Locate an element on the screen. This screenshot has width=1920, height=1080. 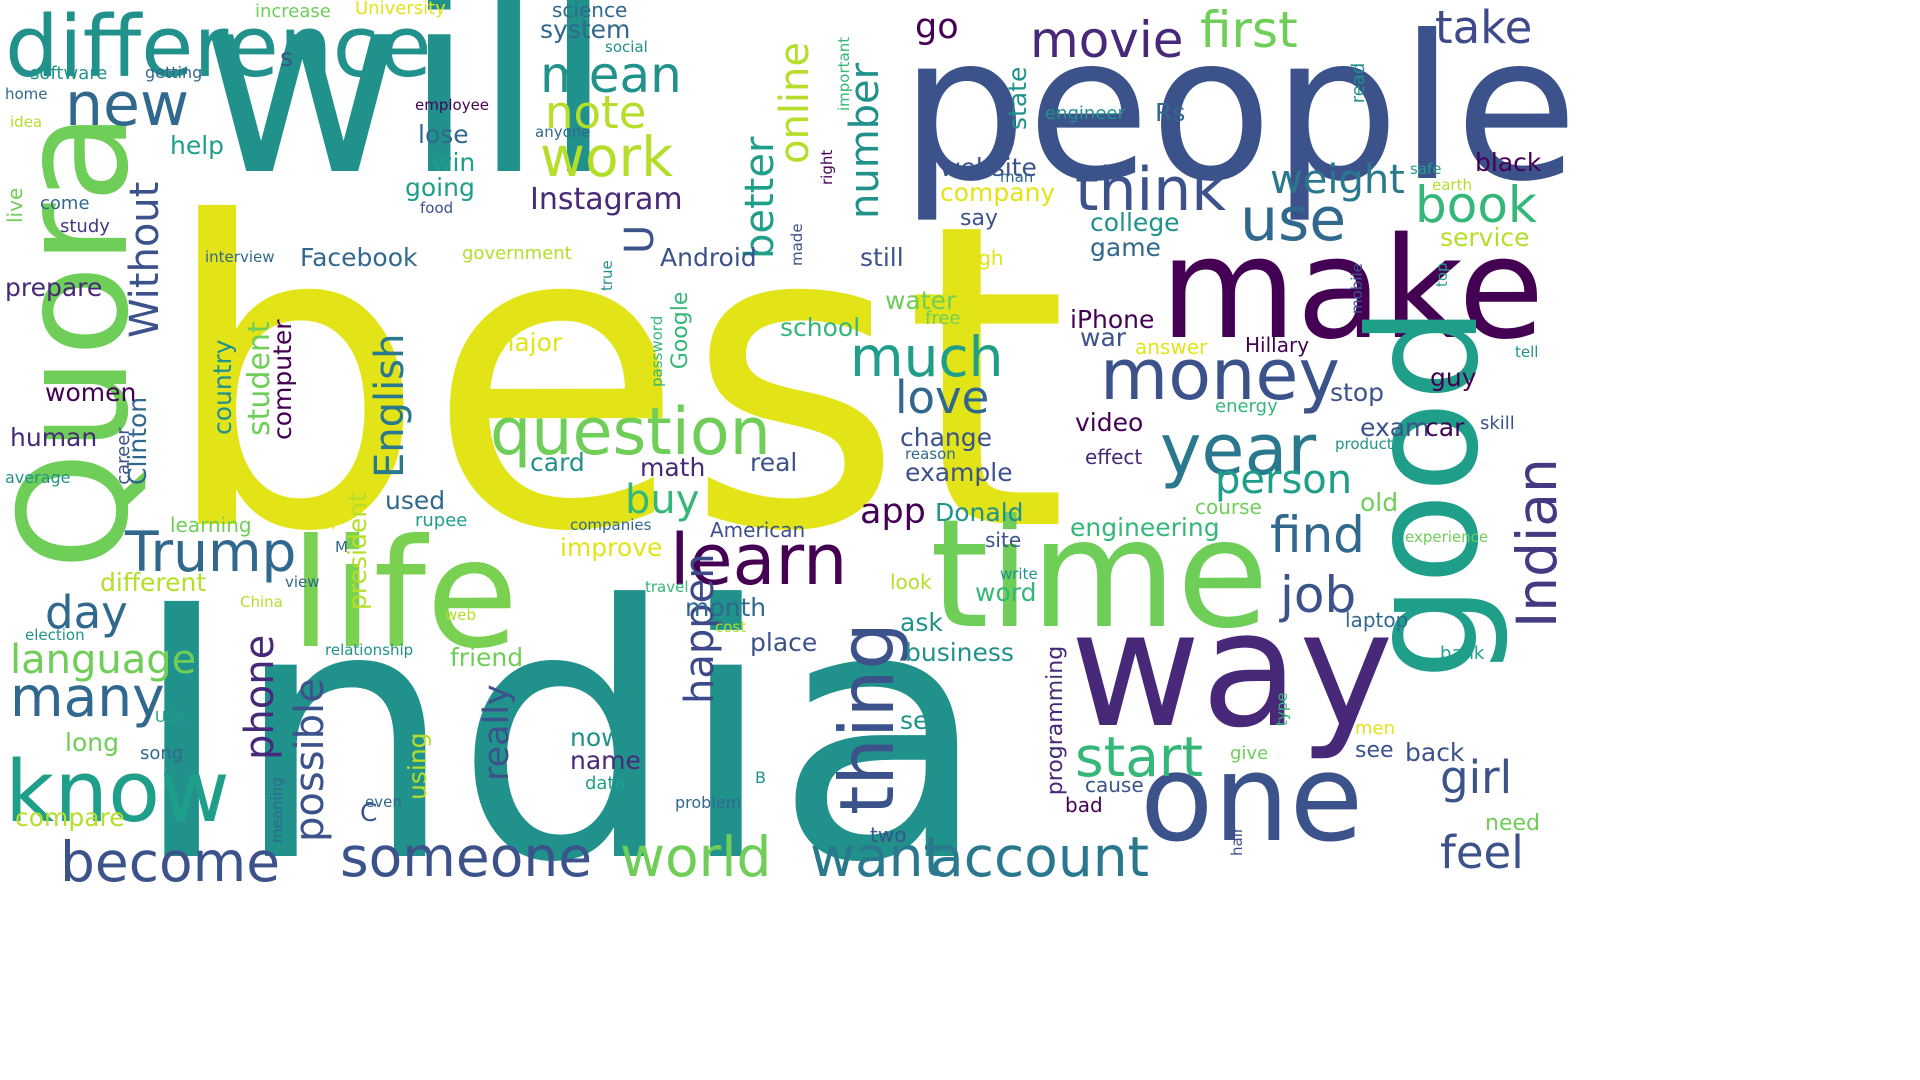
word-day: day is located at coordinates (86, 612).